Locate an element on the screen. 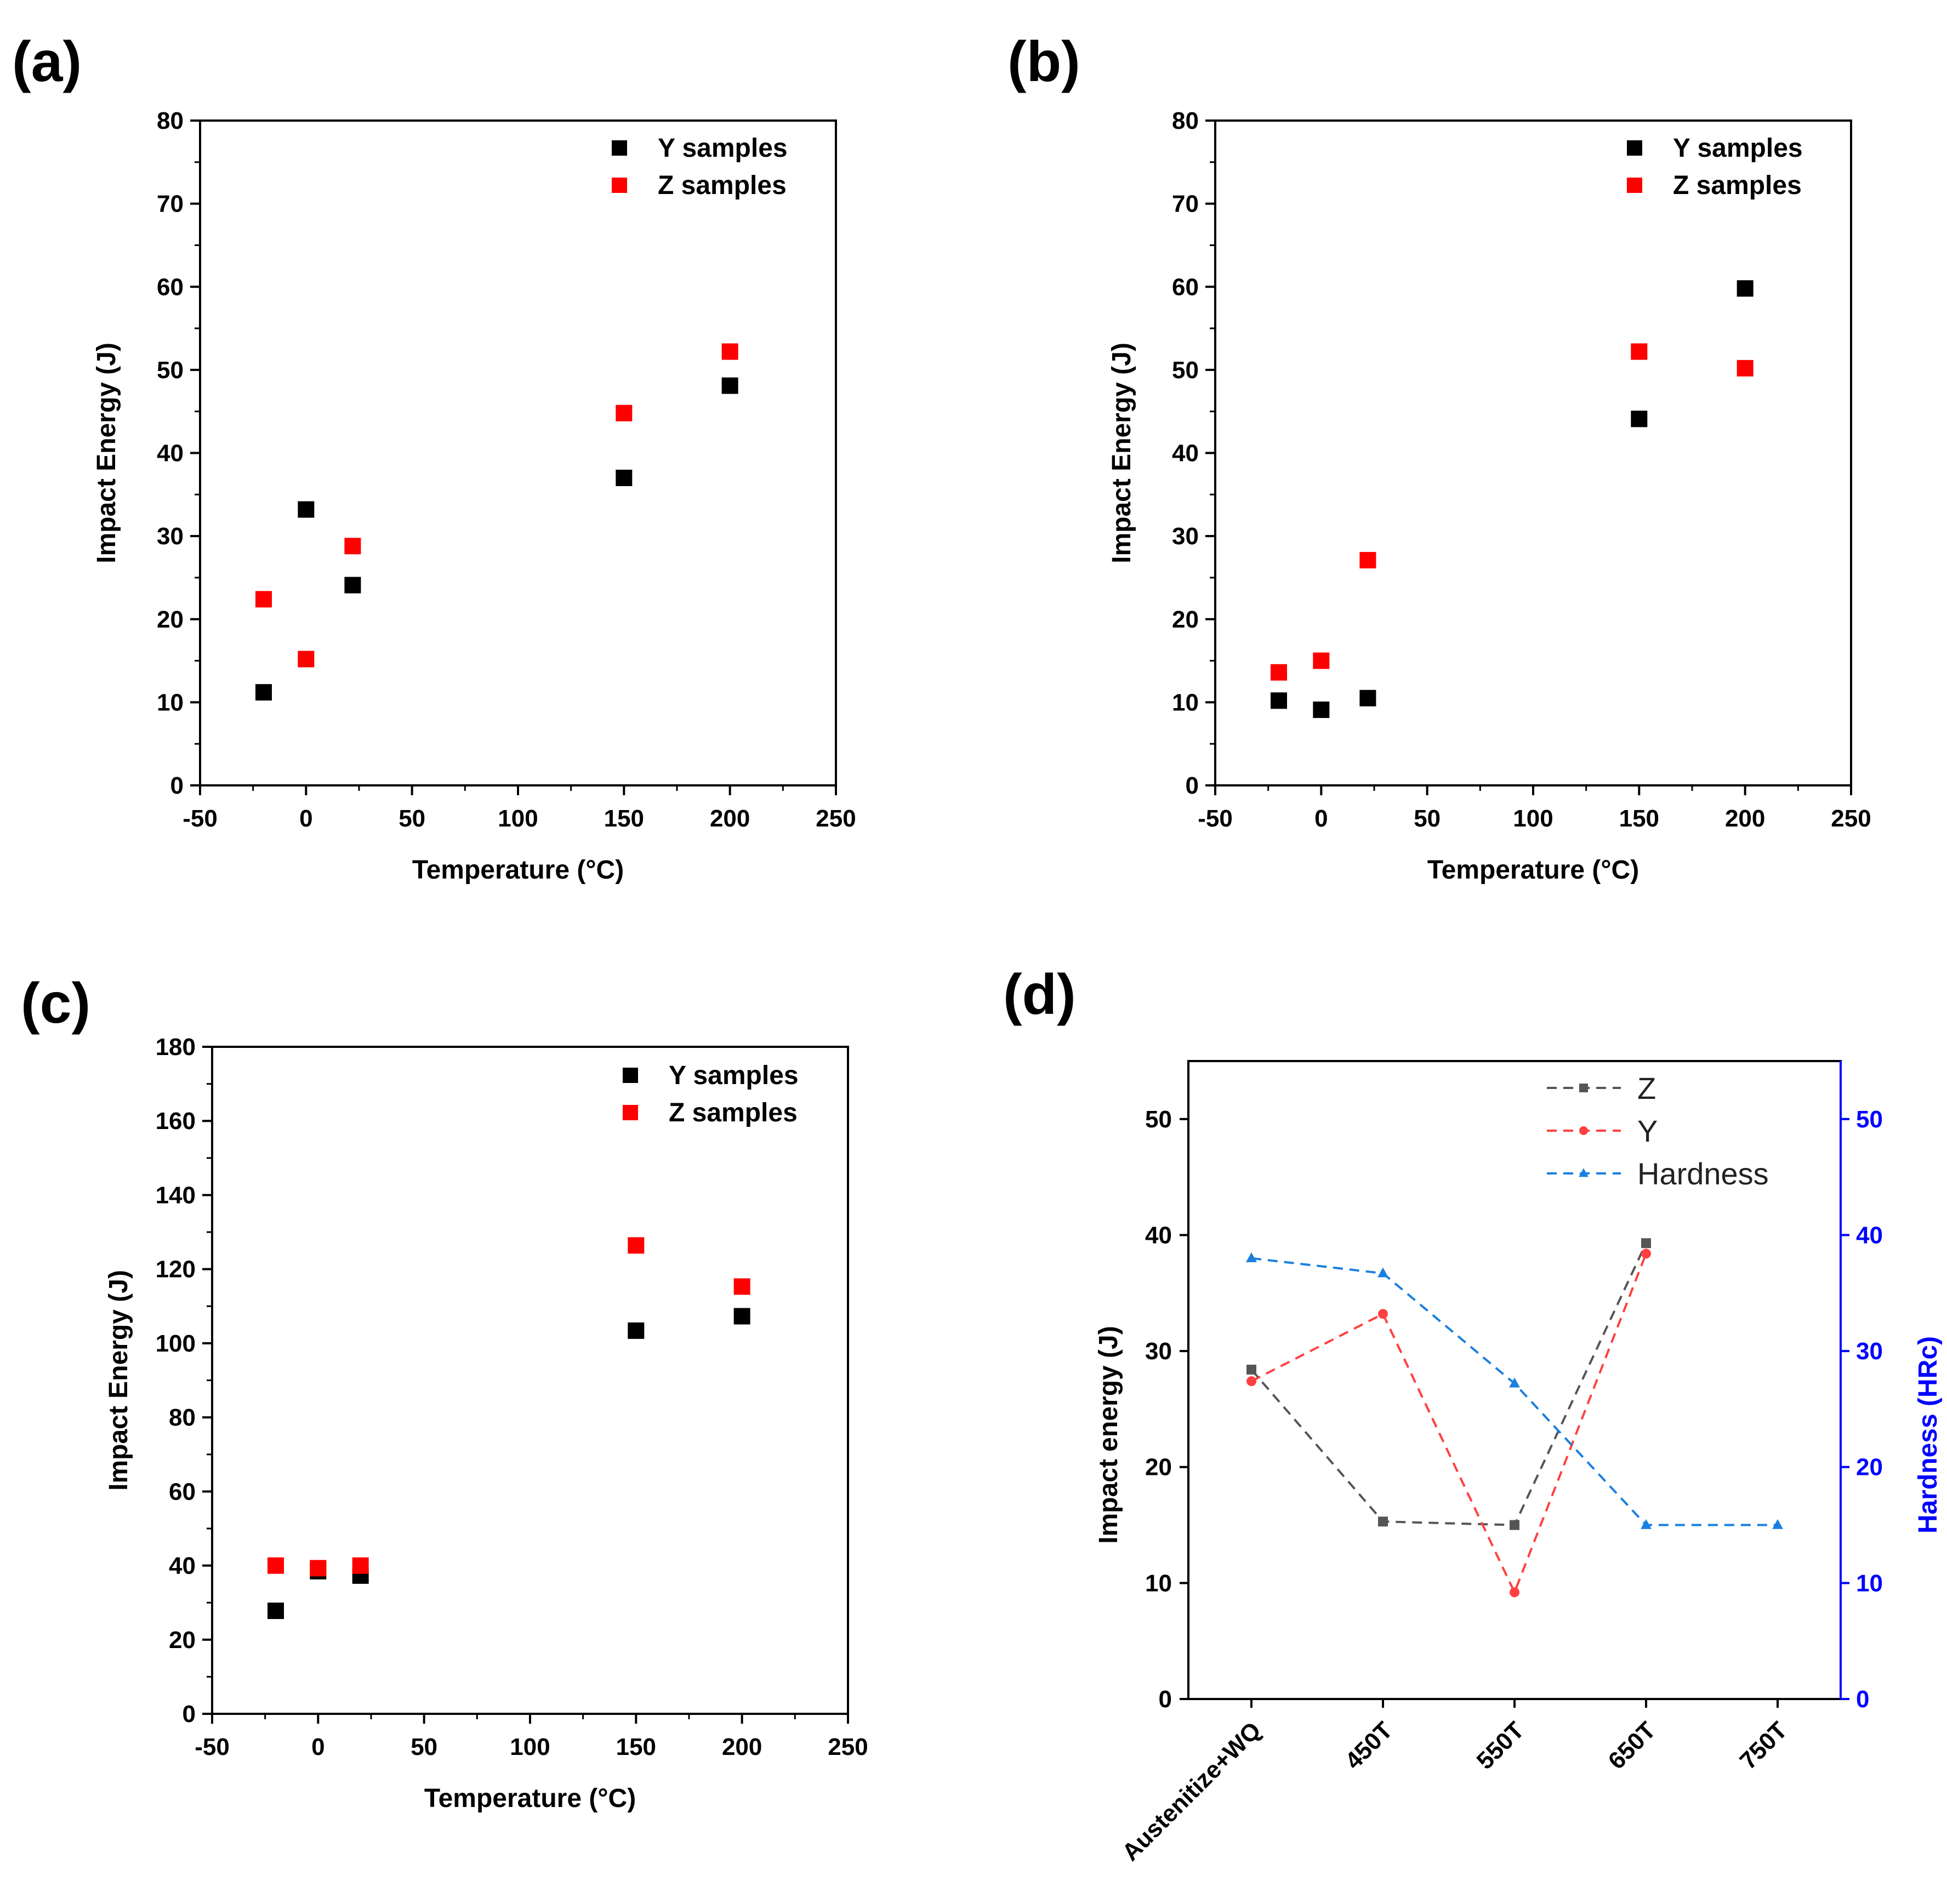  y-tick-label: 120 is located at coordinates (176, 1269).